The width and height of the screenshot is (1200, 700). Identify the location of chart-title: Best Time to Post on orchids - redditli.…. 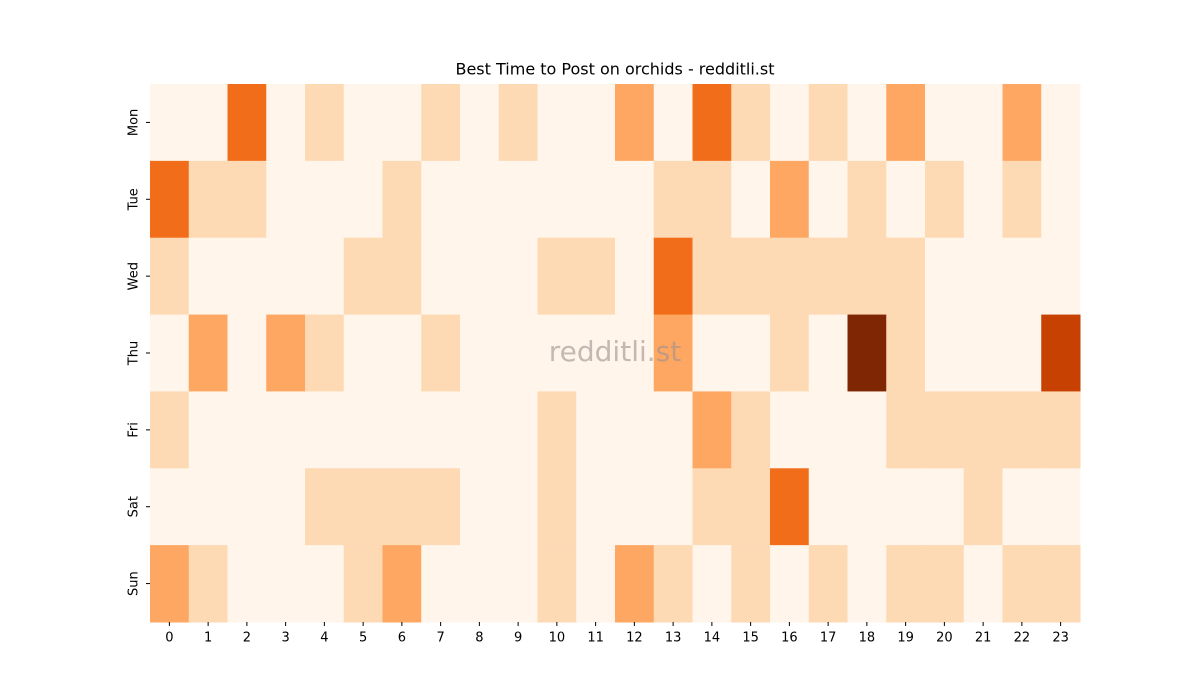
(614, 69).